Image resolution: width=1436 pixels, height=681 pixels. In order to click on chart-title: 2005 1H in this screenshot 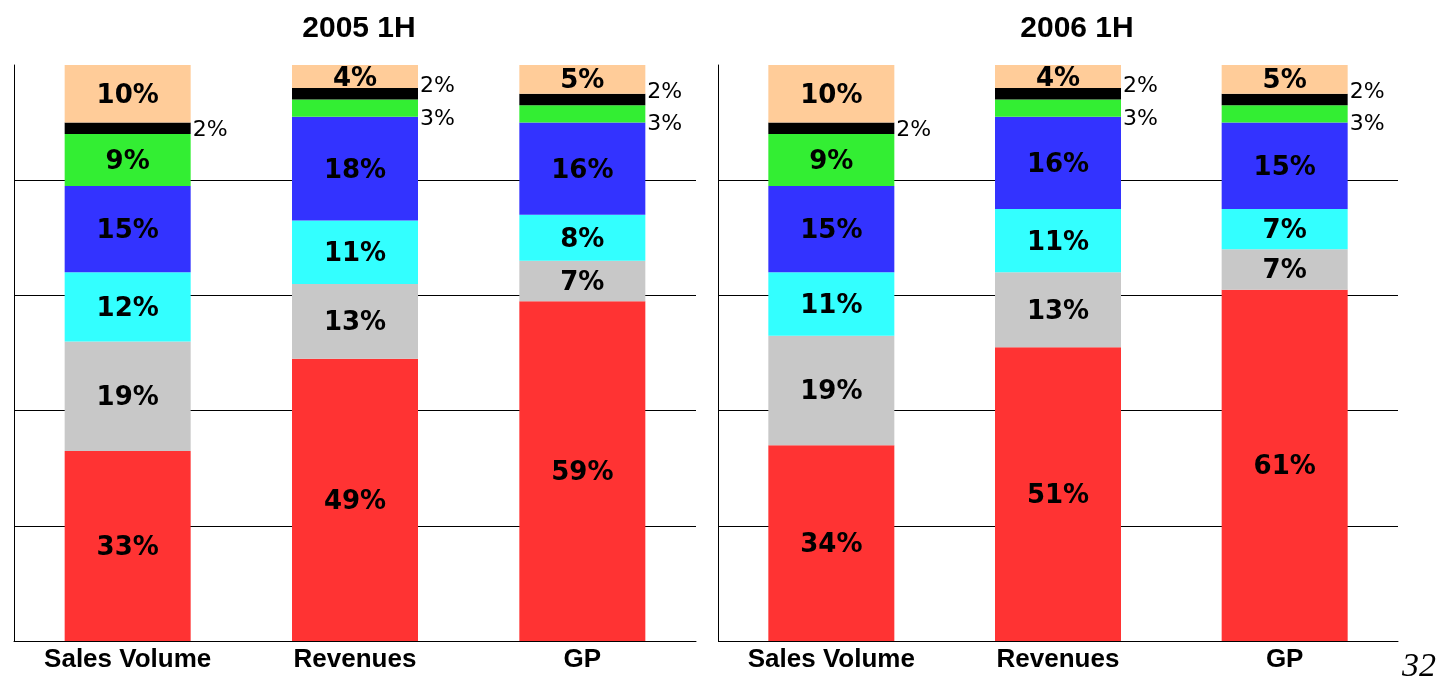, I will do `click(359, 26)`.